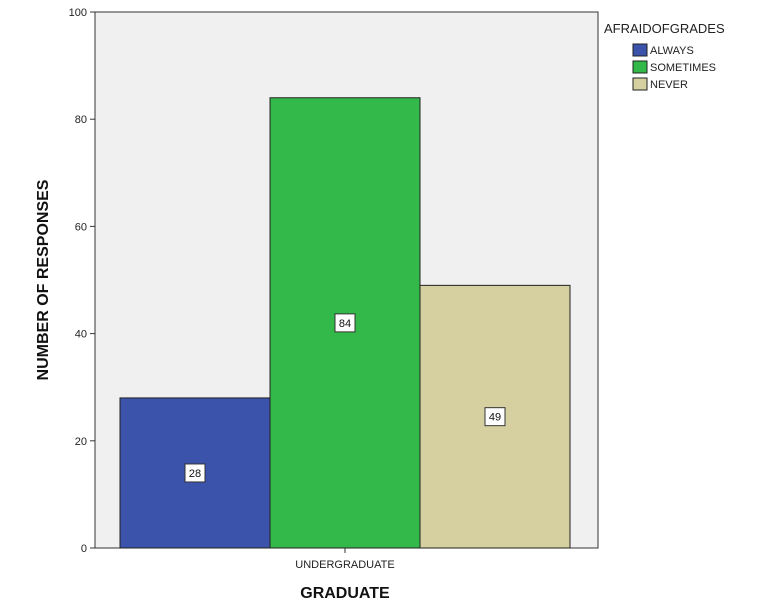  I want to click on legend-swatch-never, so click(640, 84).